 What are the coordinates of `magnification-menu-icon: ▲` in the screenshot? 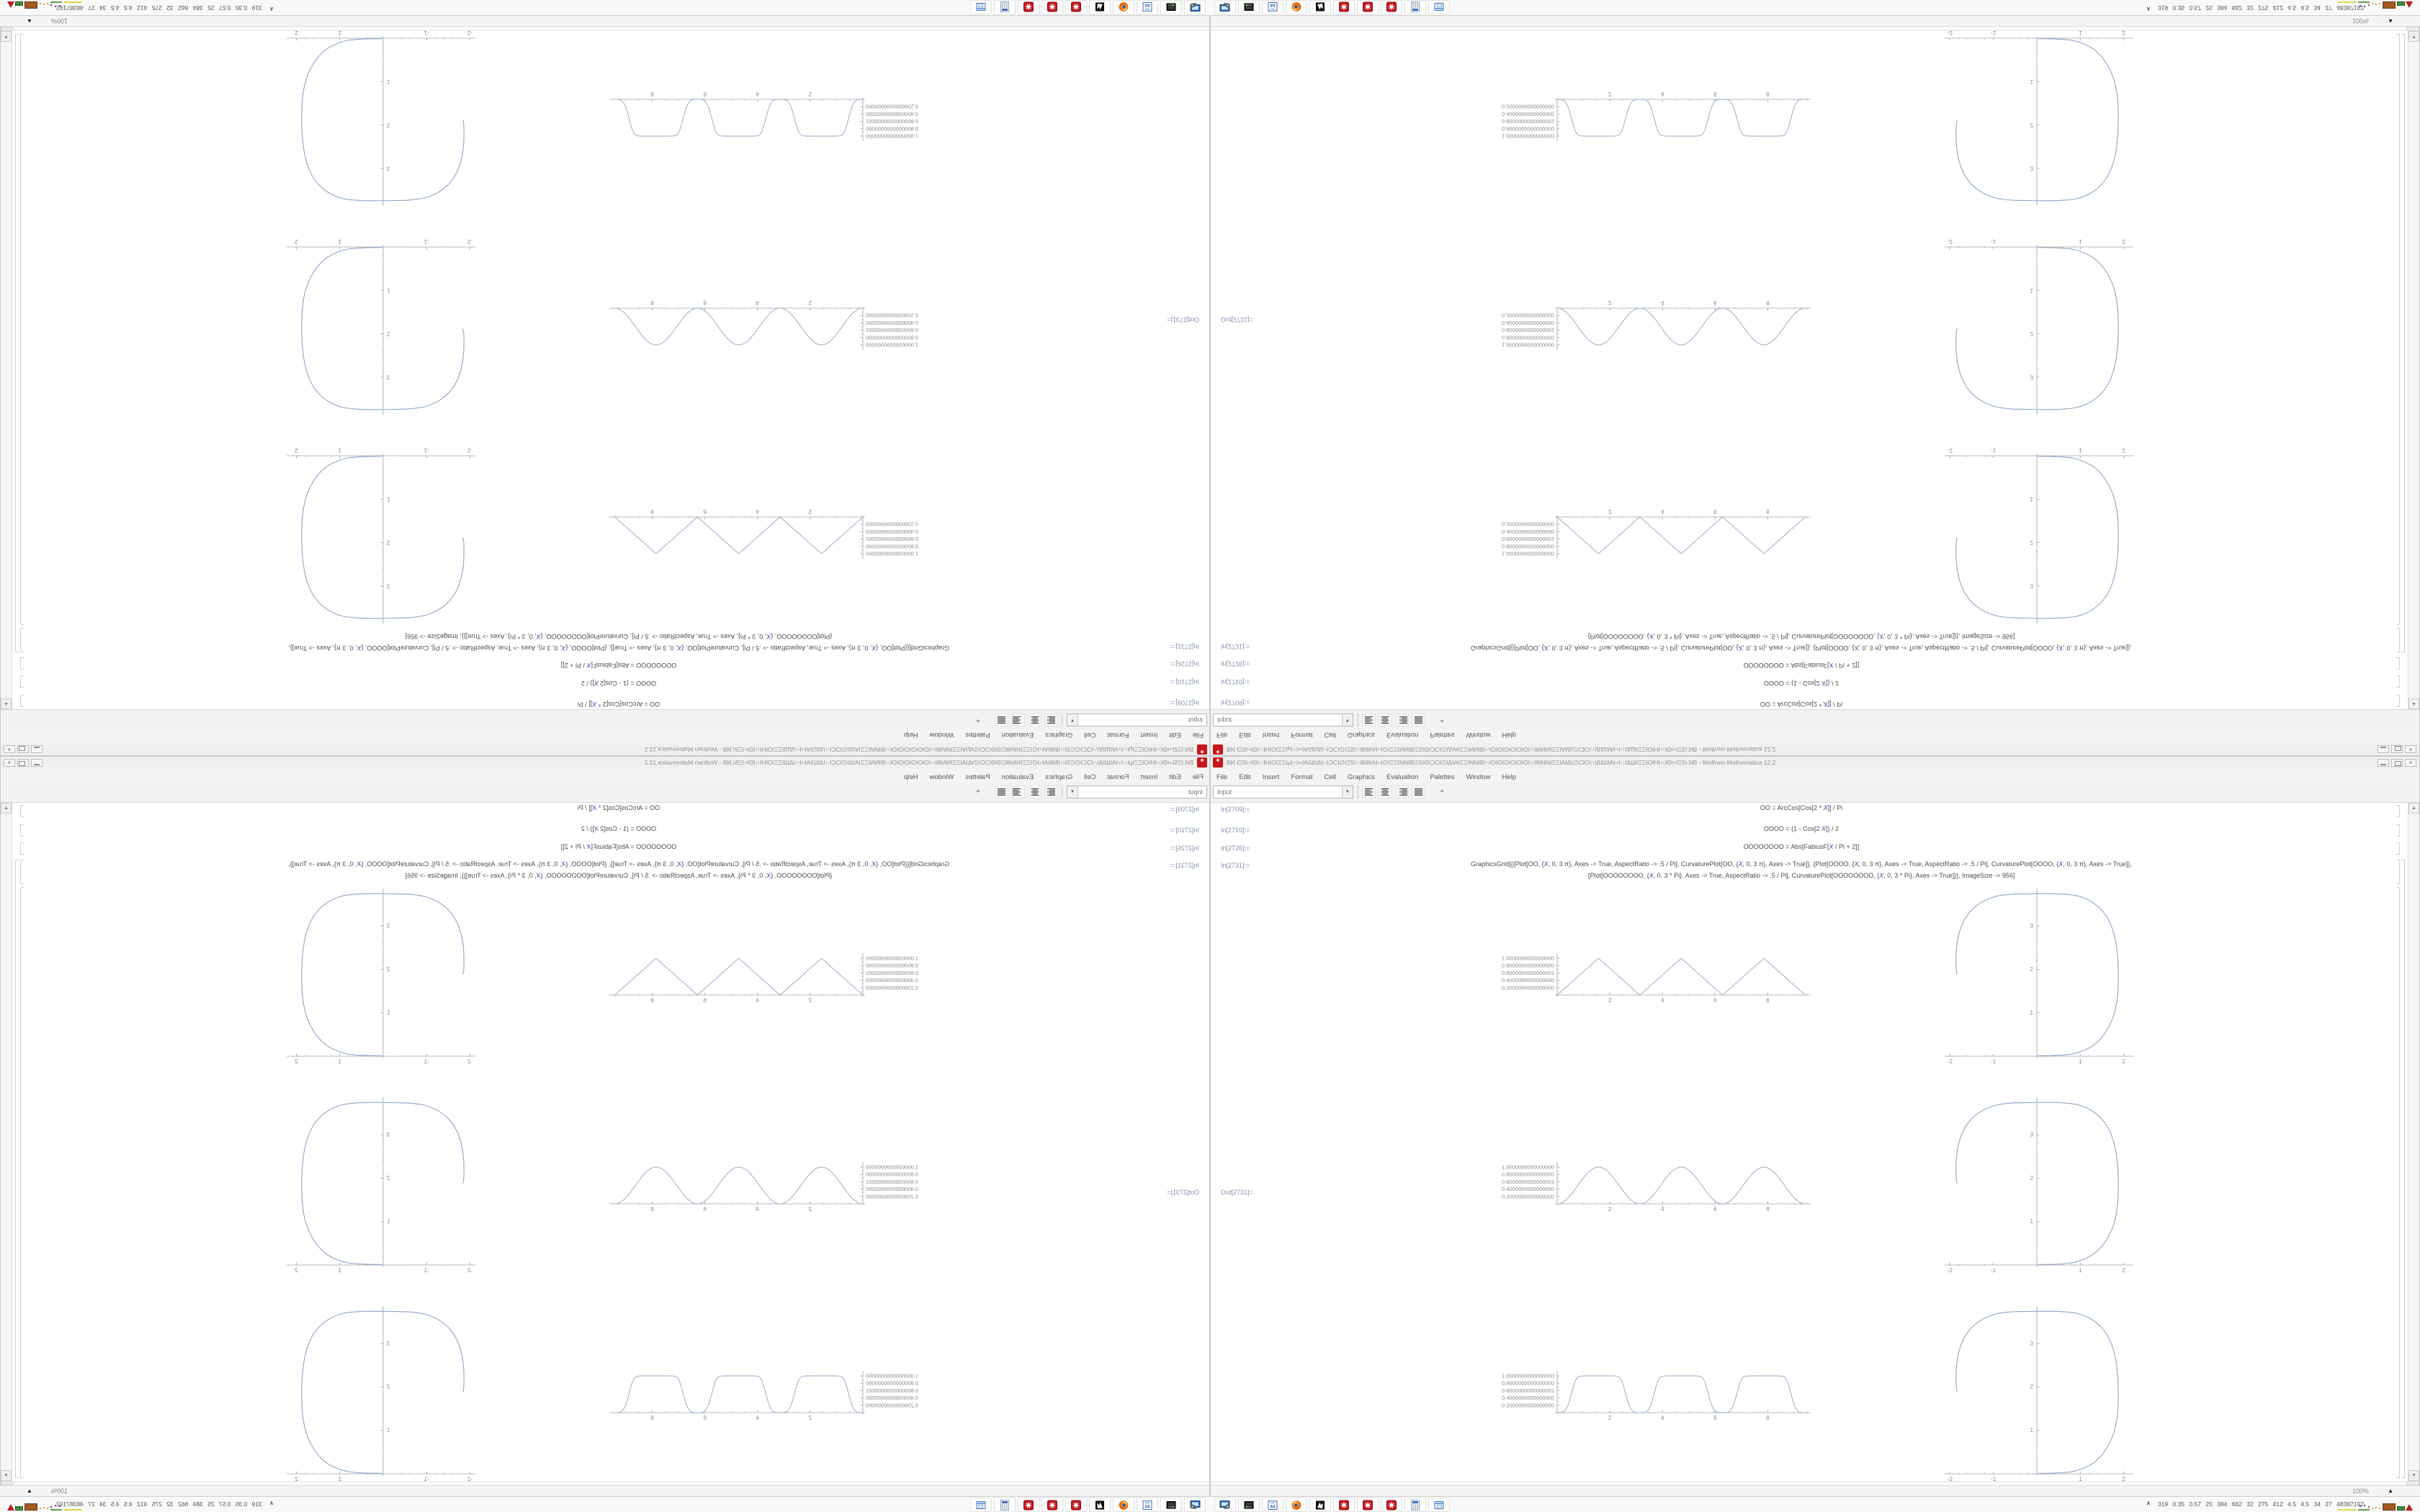 It's located at (2390, 21).